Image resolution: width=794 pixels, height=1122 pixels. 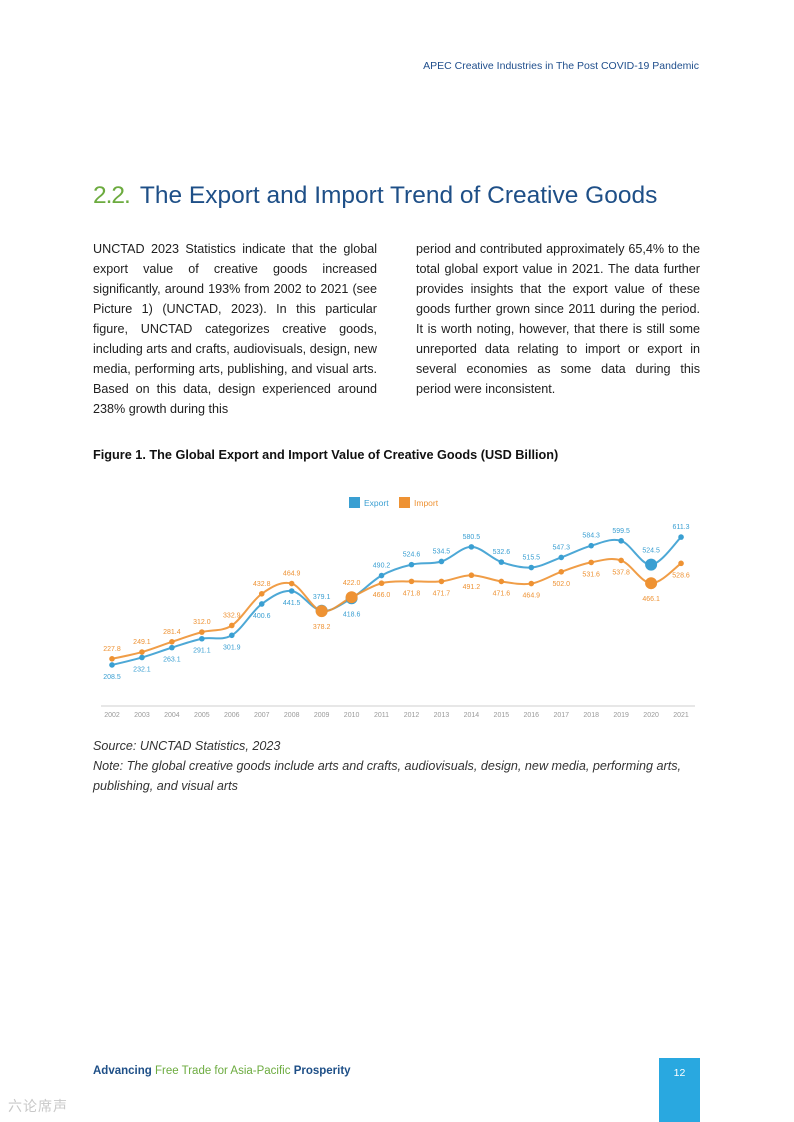 What do you see at coordinates (561, 547) in the screenshot?
I see `data-label-export: 547.3` at bounding box center [561, 547].